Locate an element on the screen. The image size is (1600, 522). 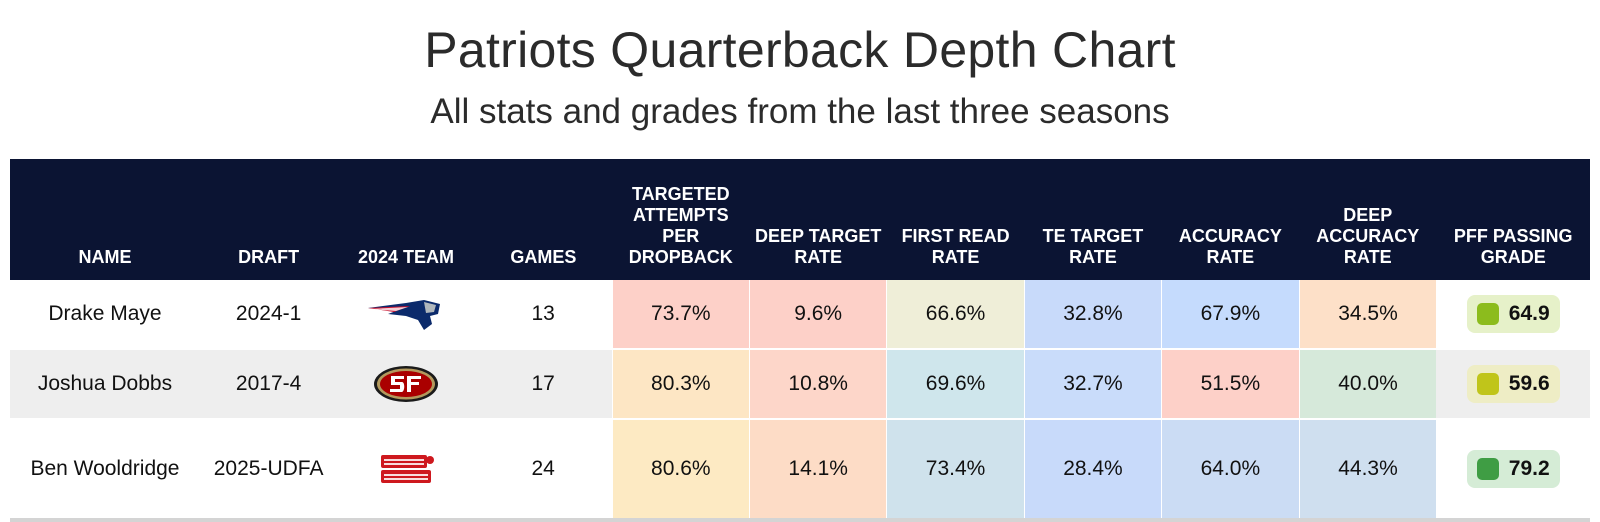
header-te-target-rate: TE TARGET RATE is located at coordinates (1093, 219).